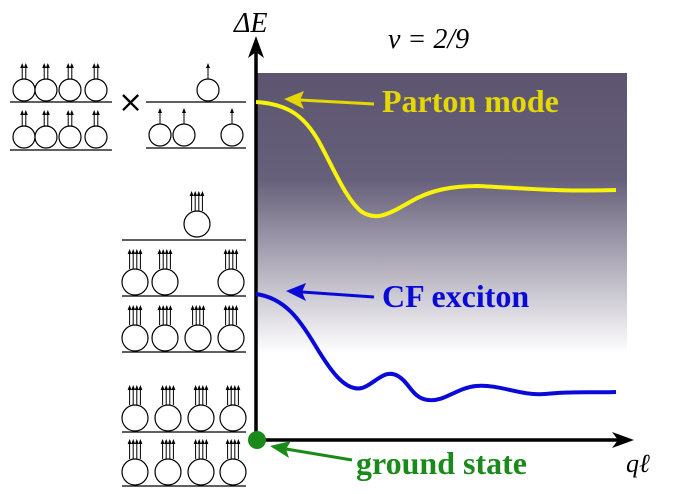 This screenshot has height=494, width=673. Describe the element at coordinates (470, 101) in the screenshot. I see `parton-mode-label: Parton mode` at that location.